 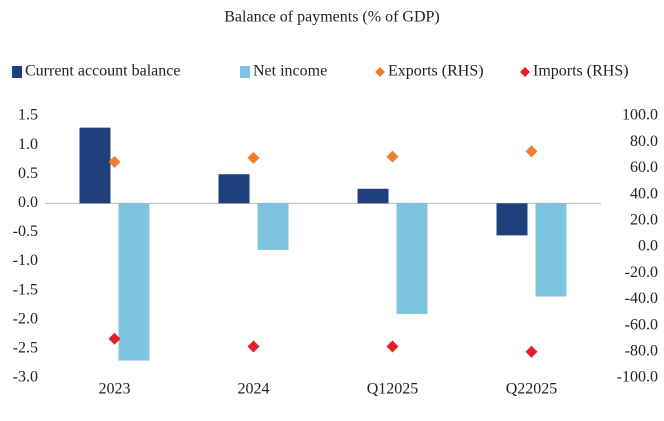 What do you see at coordinates (644, 167) in the screenshot?
I see `y2-tick-label: 60.0` at bounding box center [644, 167].